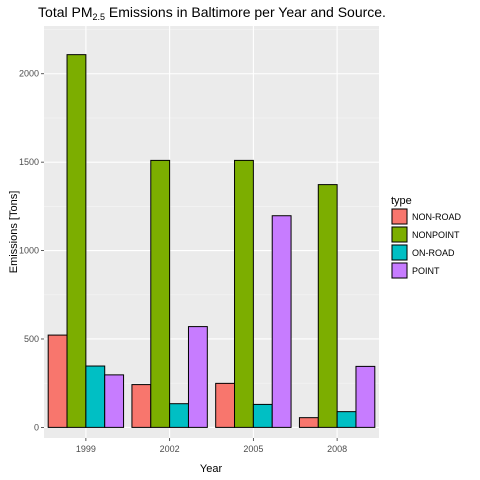 The height and width of the screenshot is (480, 480). Describe the element at coordinates (95, 396) in the screenshot. I see `bar-on-road-1999` at that location.